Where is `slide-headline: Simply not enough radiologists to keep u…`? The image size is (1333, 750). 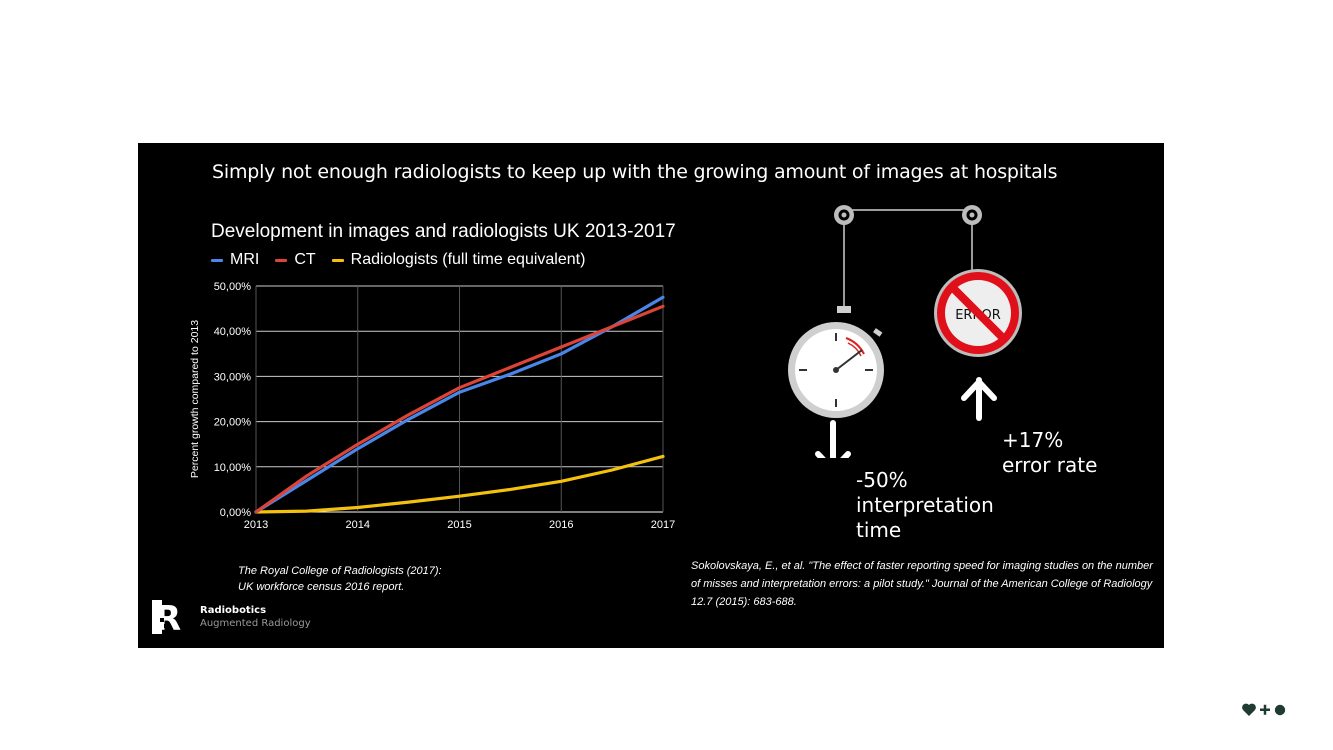
slide-headline: Simply not enough radiologists to keep u… is located at coordinates (635, 172).